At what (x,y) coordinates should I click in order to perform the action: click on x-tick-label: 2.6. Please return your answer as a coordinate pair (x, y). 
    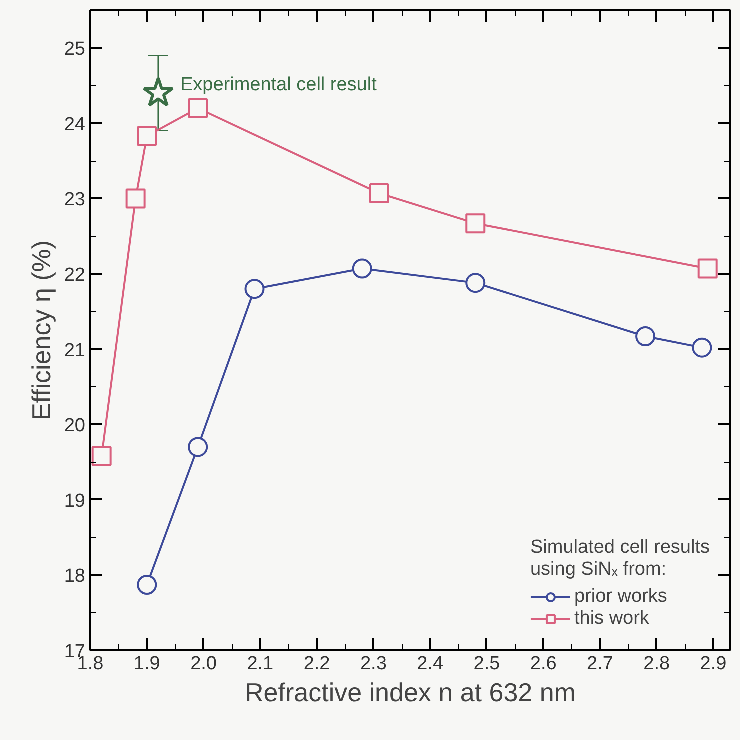
    Looking at the image, I should click on (543, 664).